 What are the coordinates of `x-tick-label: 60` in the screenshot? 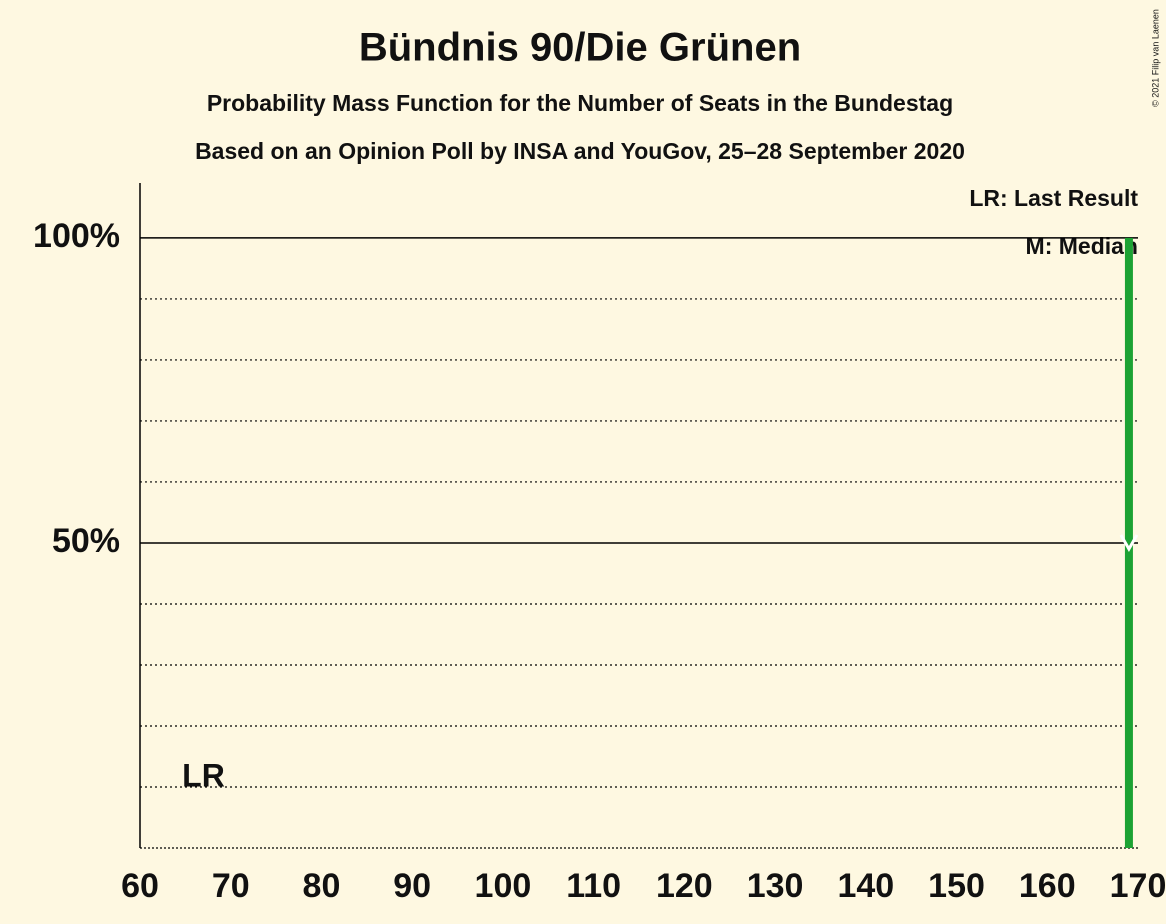 It's located at (140, 886).